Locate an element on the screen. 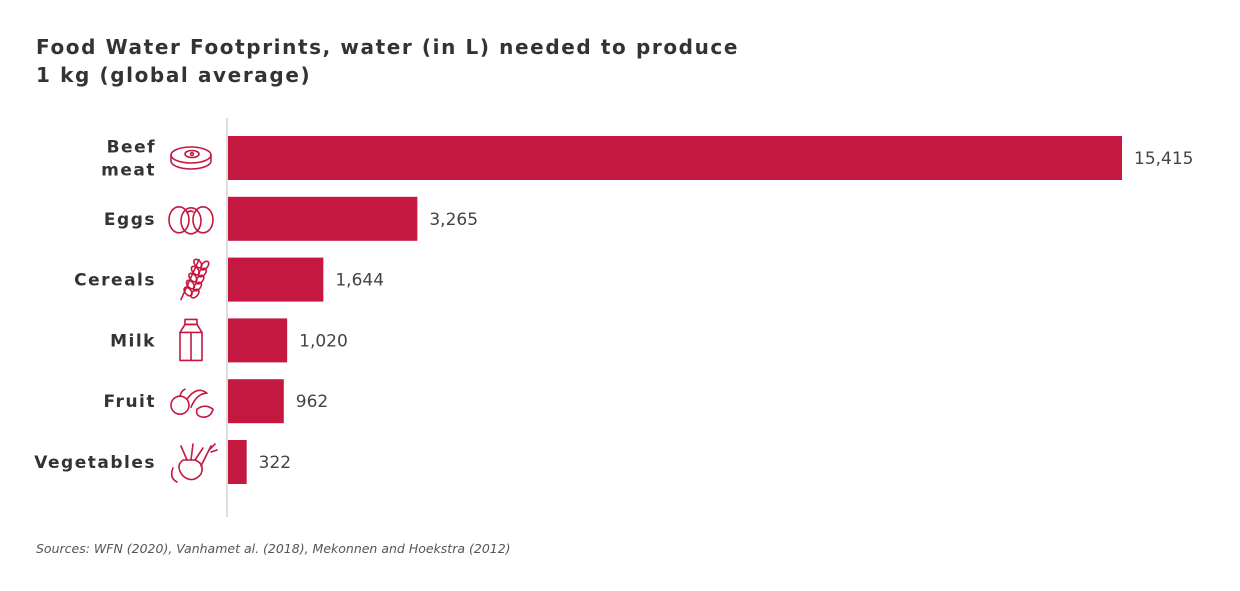  category-label-0-line-0: Beef is located at coordinates (131, 148).